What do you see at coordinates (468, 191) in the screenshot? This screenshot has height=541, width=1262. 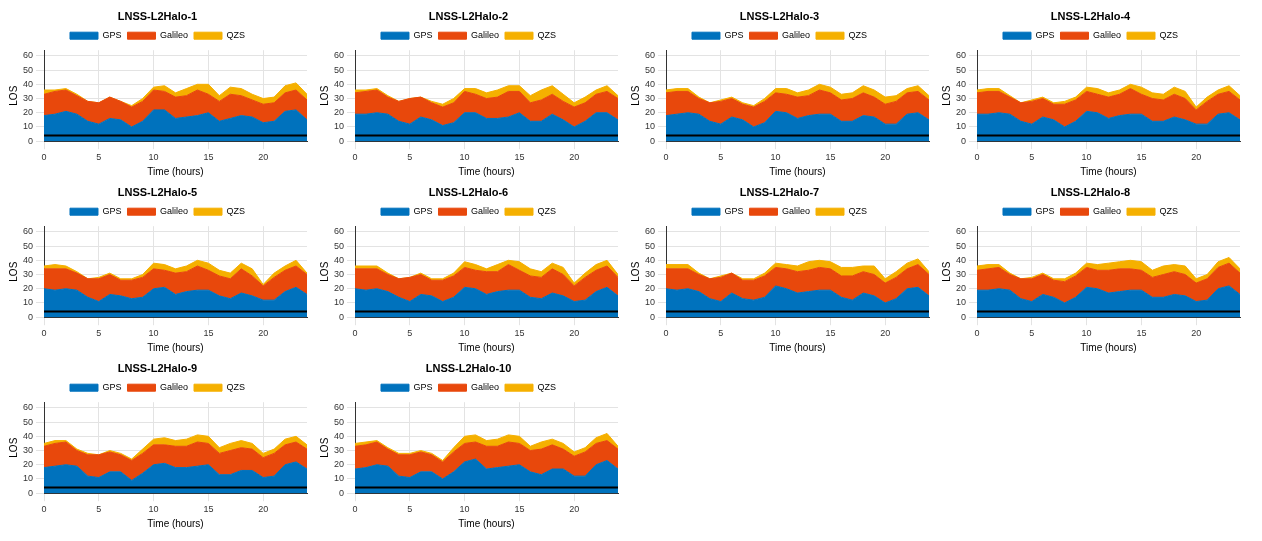 I see `chart-title: LNSS-L2Halo-6` at bounding box center [468, 191].